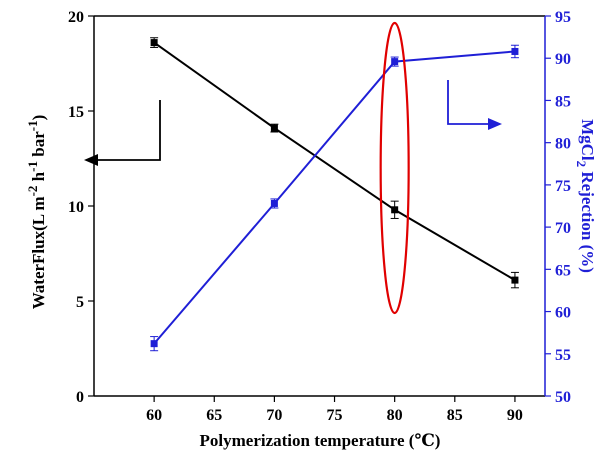 Image resolution: width=600 pixels, height=466 pixels. What do you see at coordinates (154, 415) in the screenshot?
I see `x-tick-label: 60` at bounding box center [154, 415].